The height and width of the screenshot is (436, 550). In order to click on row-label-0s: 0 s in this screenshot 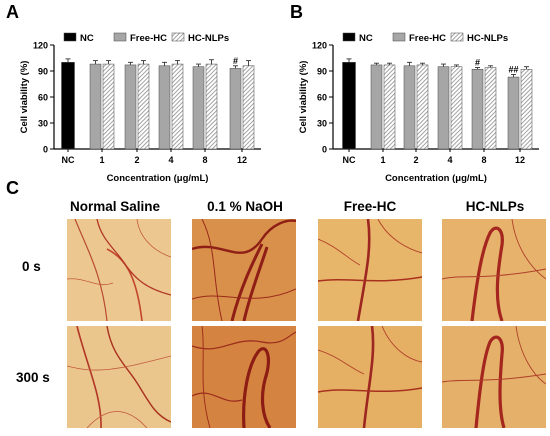, I will do `click(31, 266)`.